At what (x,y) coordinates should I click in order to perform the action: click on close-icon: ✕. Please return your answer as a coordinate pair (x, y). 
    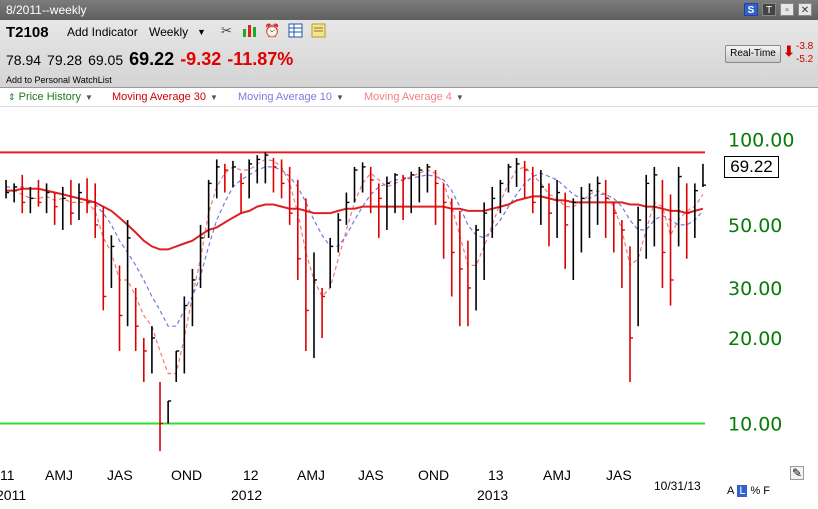
    Looking at the image, I should click on (805, 9).